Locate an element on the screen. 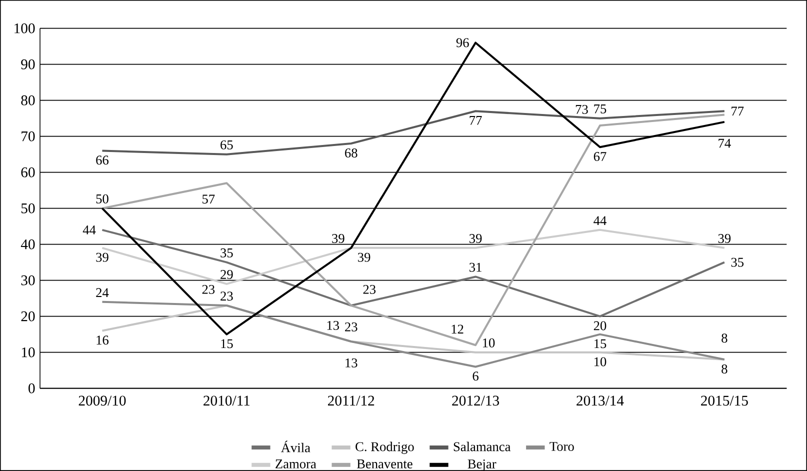 Image resolution: width=807 pixels, height=471 pixels. legend-label: Benavente is located at coordinates (384, 464).